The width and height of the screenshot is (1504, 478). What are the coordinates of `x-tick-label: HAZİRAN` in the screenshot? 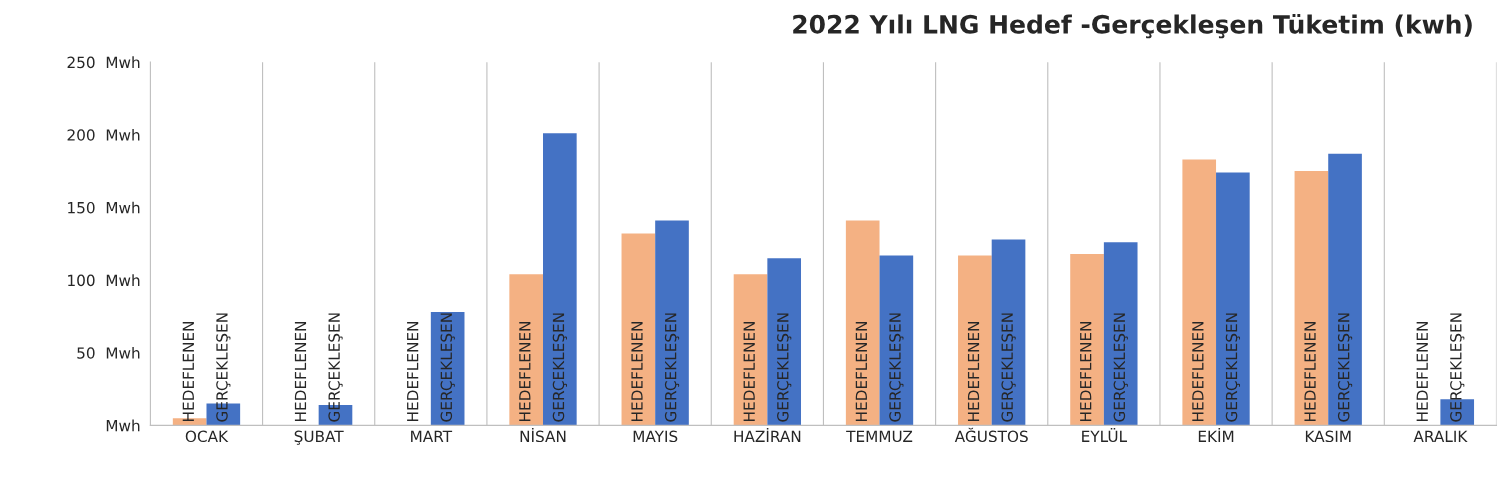 It's located at (767, 434).